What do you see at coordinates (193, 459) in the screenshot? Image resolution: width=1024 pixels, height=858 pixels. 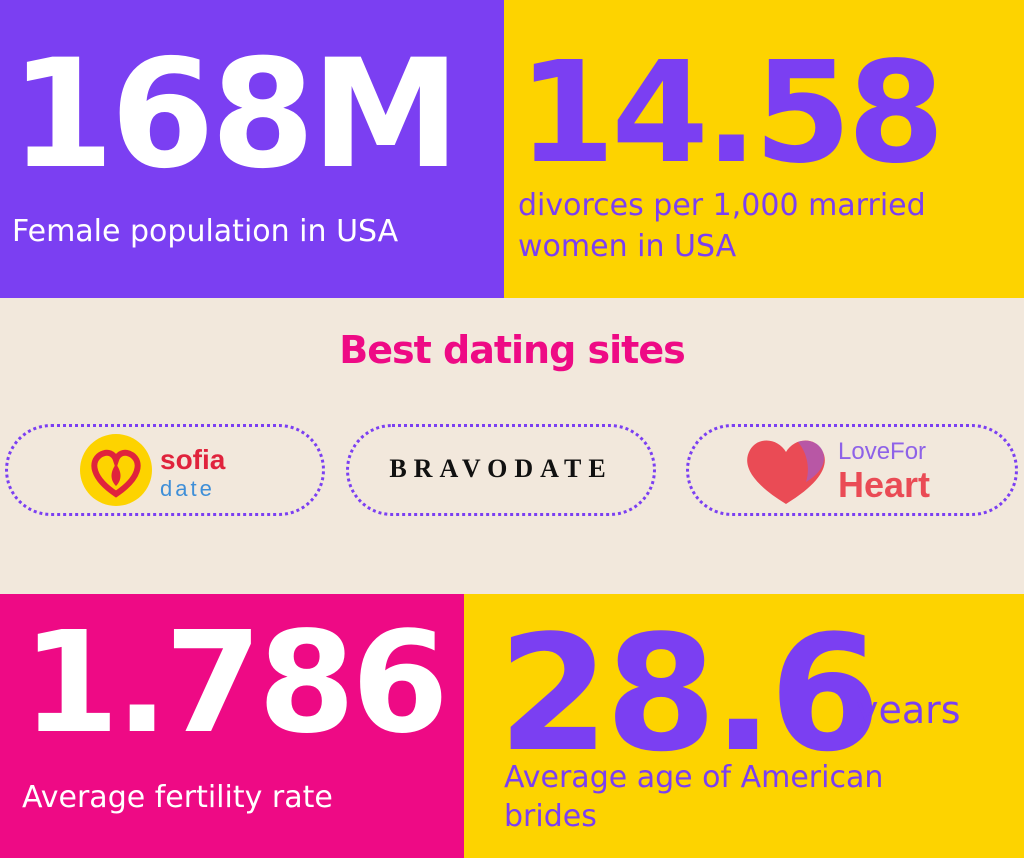 I see `site-logo-text: sofia` at bounding box center [193, 459].